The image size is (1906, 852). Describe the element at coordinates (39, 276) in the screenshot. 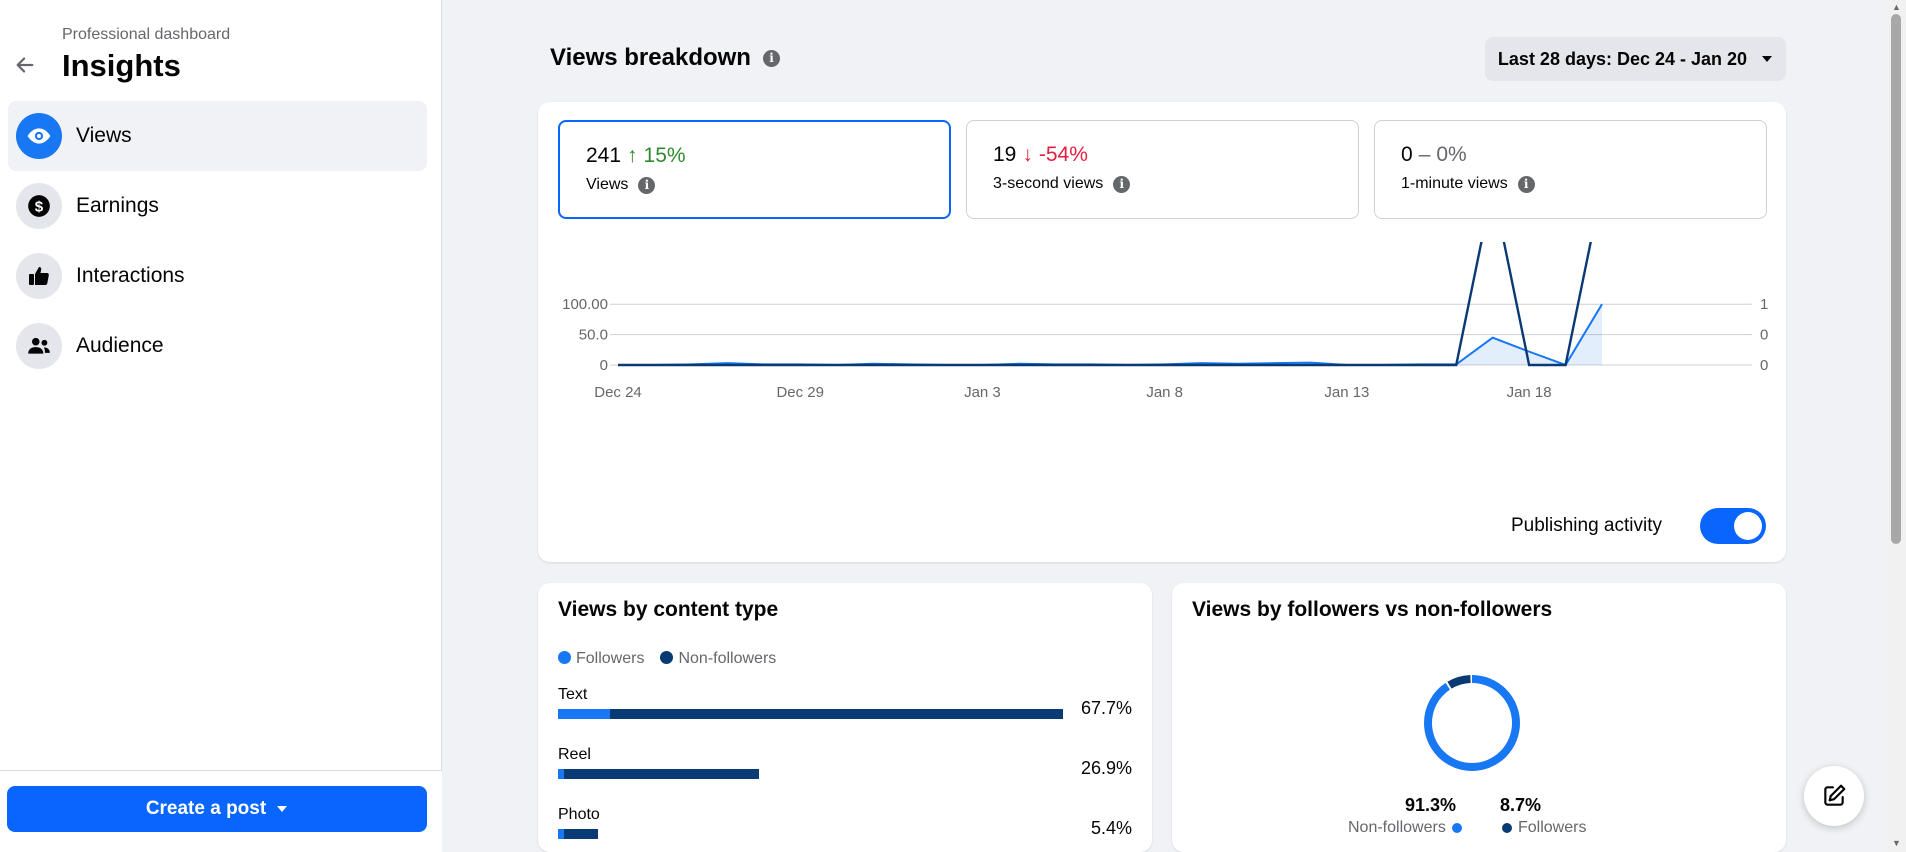

I see `thumbs-up-icon` at that location.